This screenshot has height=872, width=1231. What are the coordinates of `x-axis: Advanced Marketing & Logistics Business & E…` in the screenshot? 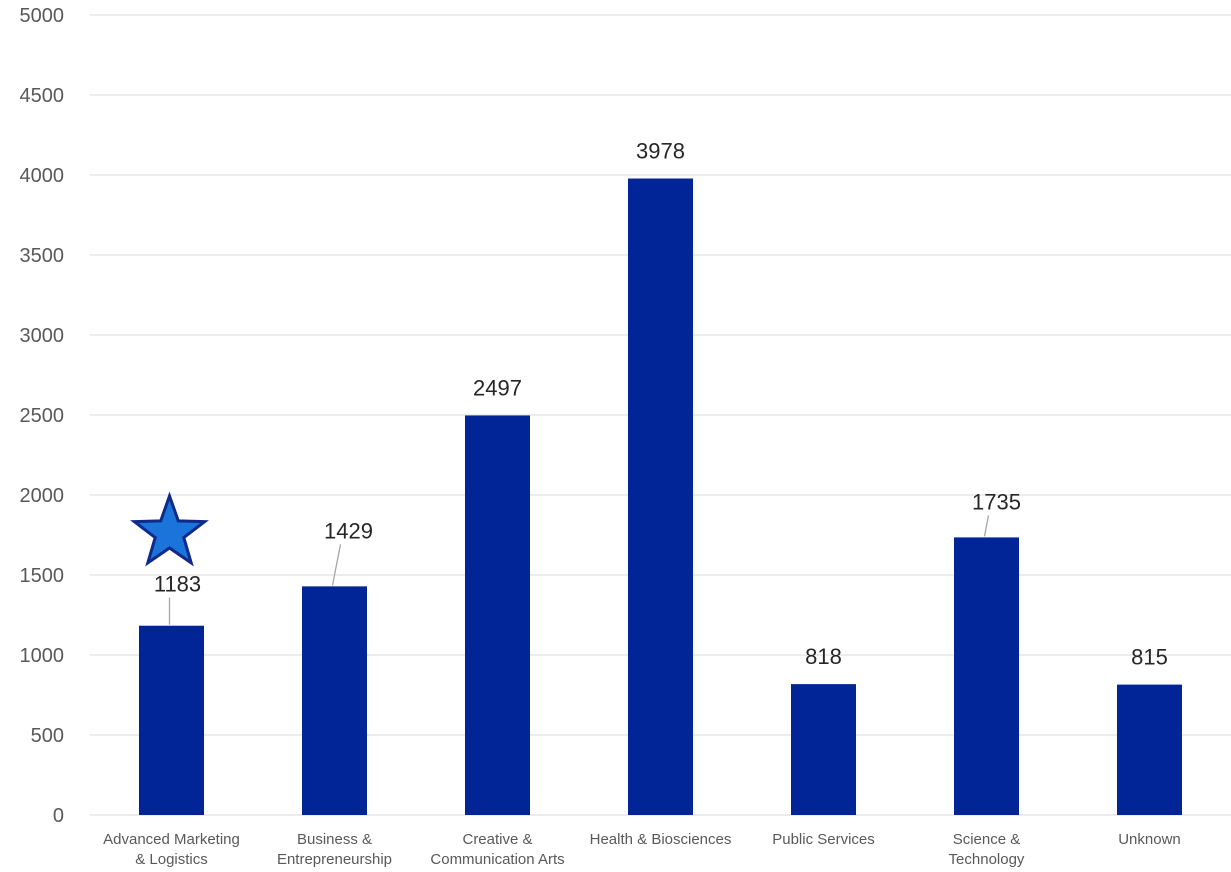 It's located at (642, 849).